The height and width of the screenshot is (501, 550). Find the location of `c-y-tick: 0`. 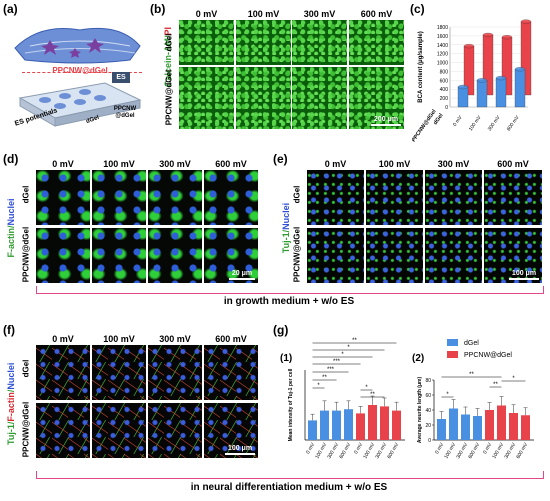

c-y-tick: 0 is located at coordinates (446, 108).